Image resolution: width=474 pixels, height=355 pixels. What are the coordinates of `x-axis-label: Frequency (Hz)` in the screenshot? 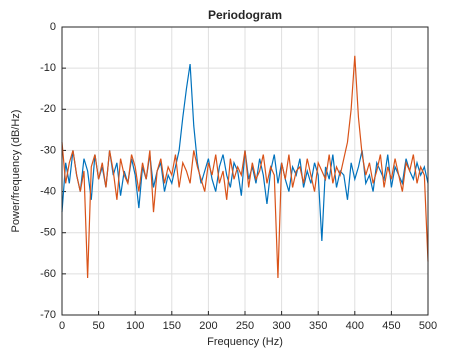 It's located at (245, 342).